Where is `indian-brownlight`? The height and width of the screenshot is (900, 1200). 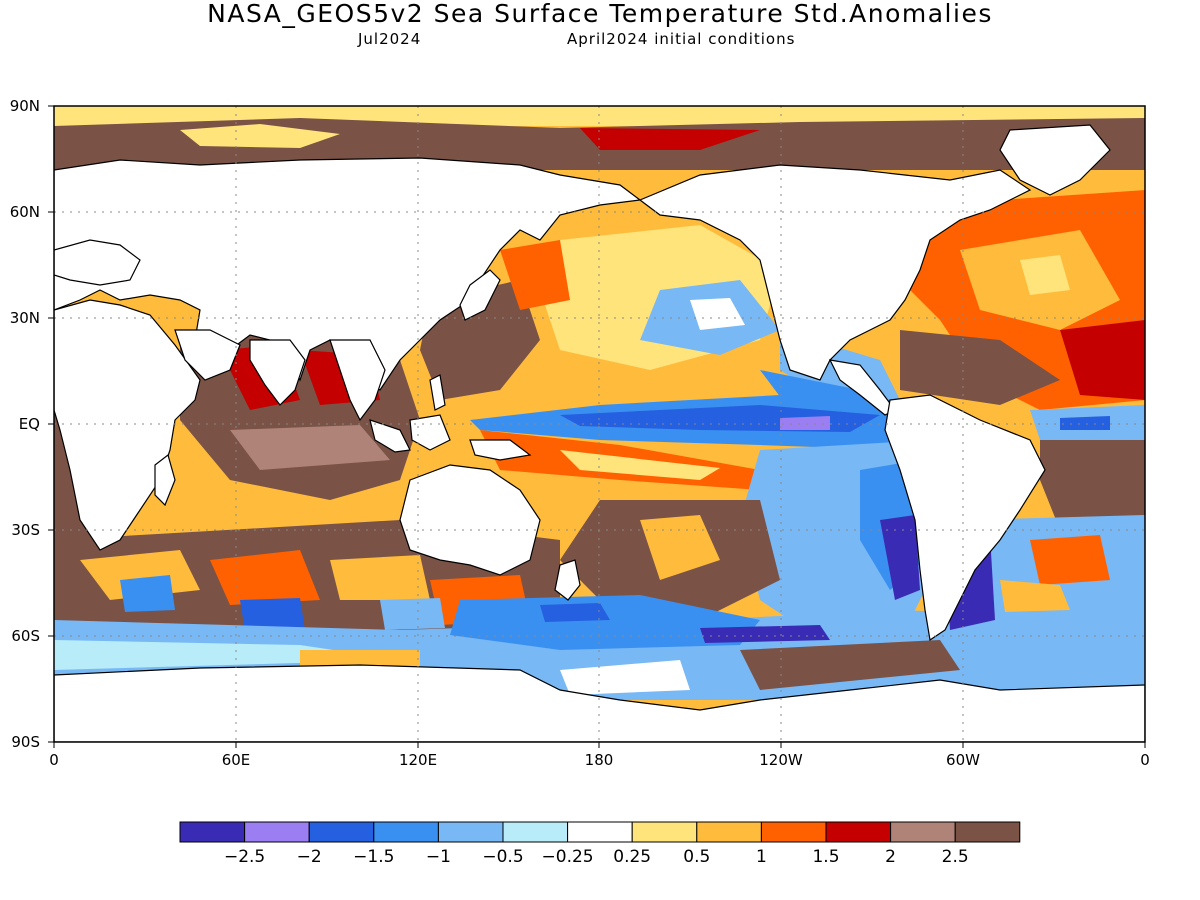
indian-brownlight is located at coordinates (310, 447).